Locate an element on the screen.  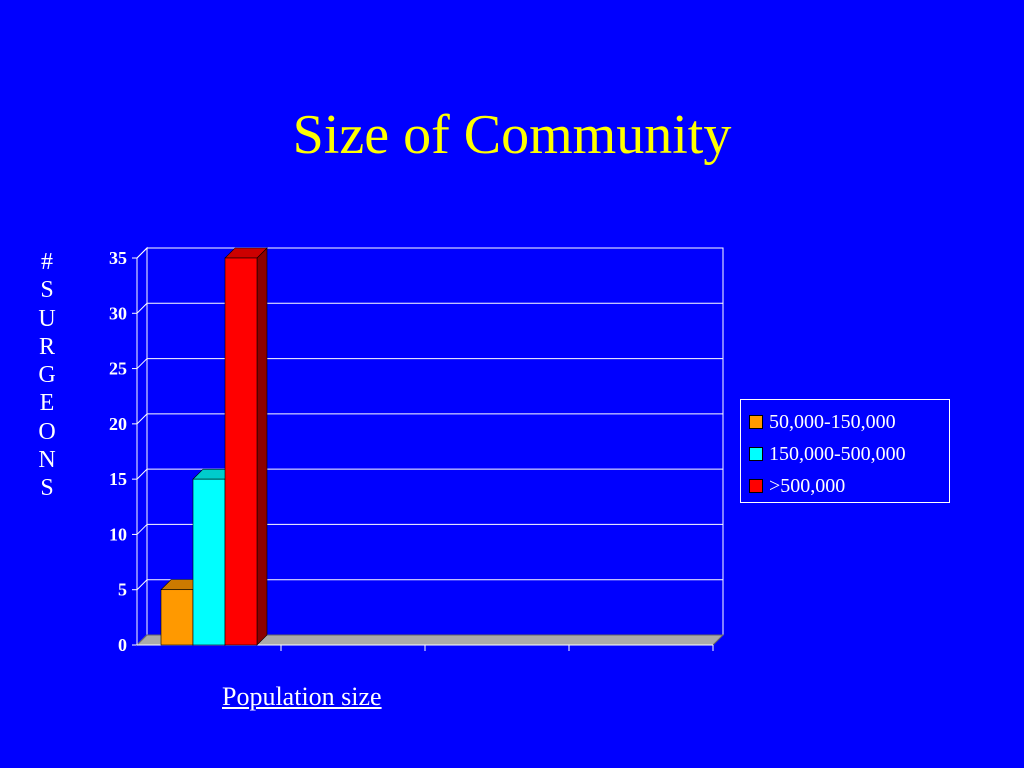
y-tick-label: 5 is located at coordinates (122, 590).